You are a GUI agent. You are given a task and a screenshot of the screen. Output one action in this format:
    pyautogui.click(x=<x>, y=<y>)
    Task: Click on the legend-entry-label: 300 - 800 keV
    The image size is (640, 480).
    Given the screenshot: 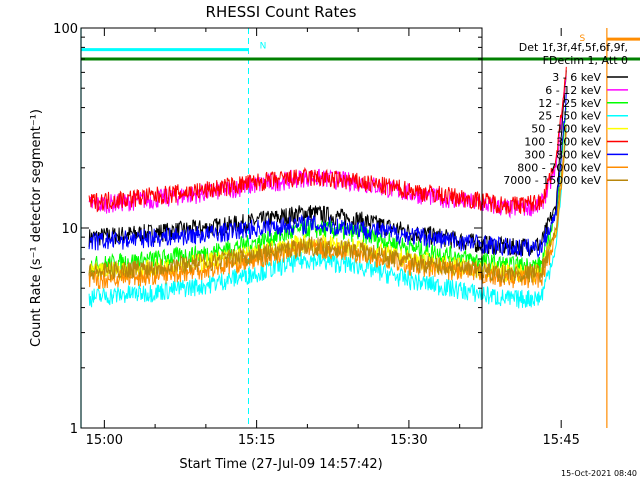 What is the action you would take?
    pyautogui.click(x=562, y=154)
    